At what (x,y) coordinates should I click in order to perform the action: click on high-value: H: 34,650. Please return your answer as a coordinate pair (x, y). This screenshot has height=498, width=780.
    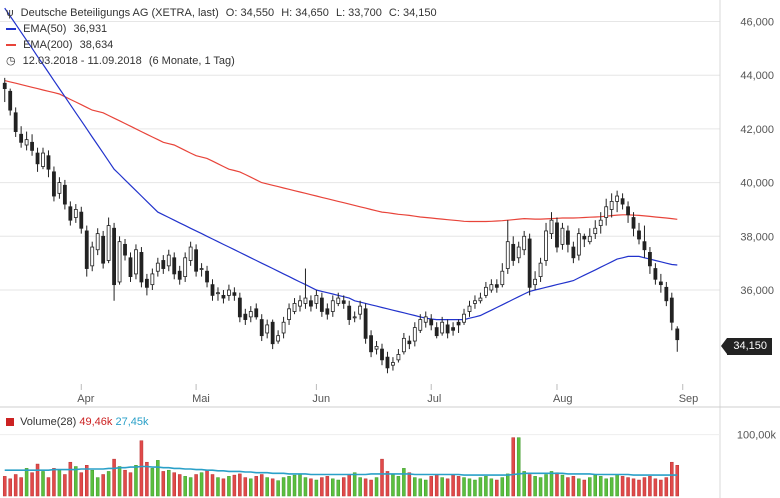
    Looking at the image, I should click on (305, 13).